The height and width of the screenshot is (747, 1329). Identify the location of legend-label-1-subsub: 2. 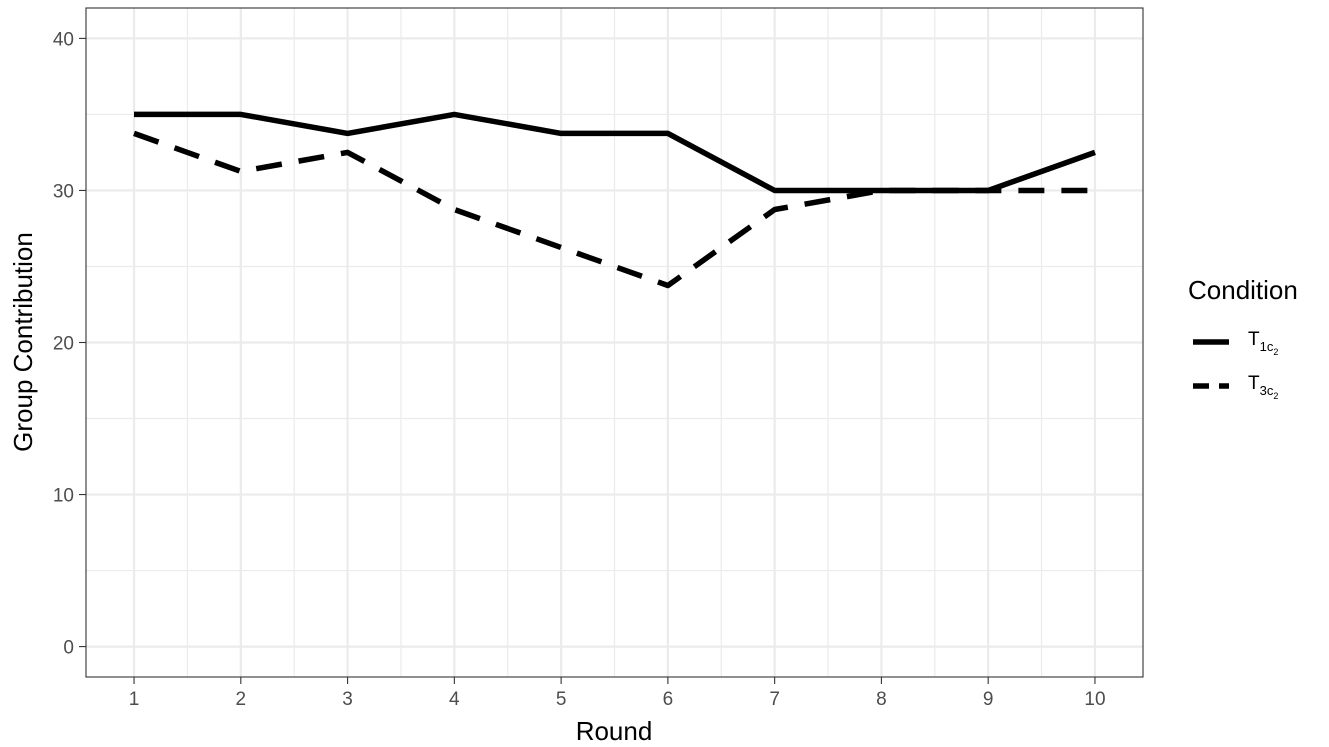
(1275, 352).